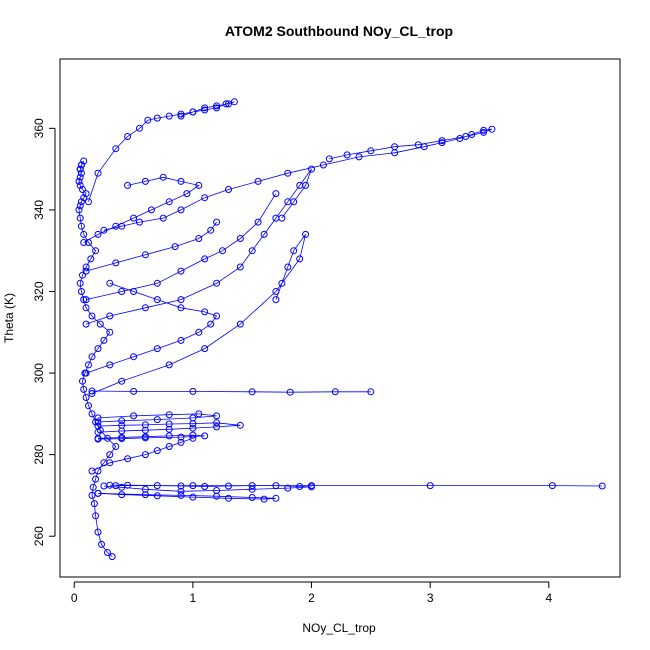  Describe the element at coordinates (548, 598) in the screenshot. I see `x-tick-label: 4` at that location.